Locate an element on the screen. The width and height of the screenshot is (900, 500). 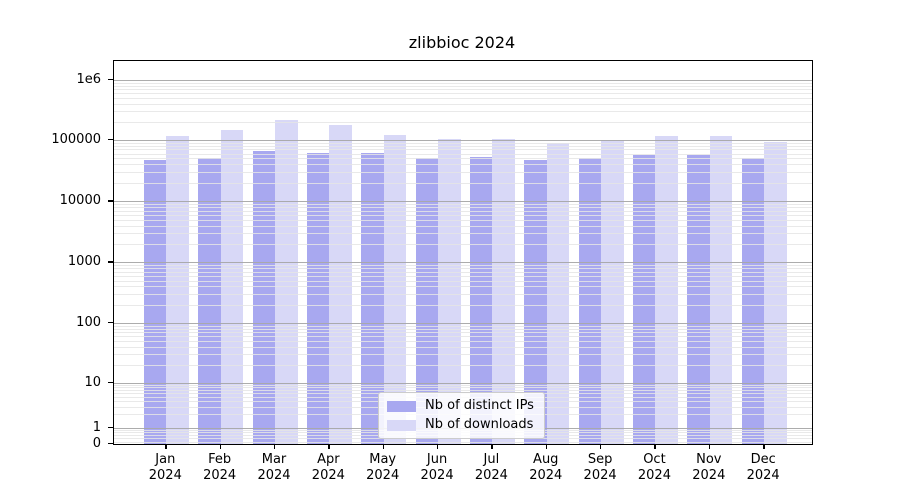
y-tick-label: 10 is located at coordinates (92, 382).